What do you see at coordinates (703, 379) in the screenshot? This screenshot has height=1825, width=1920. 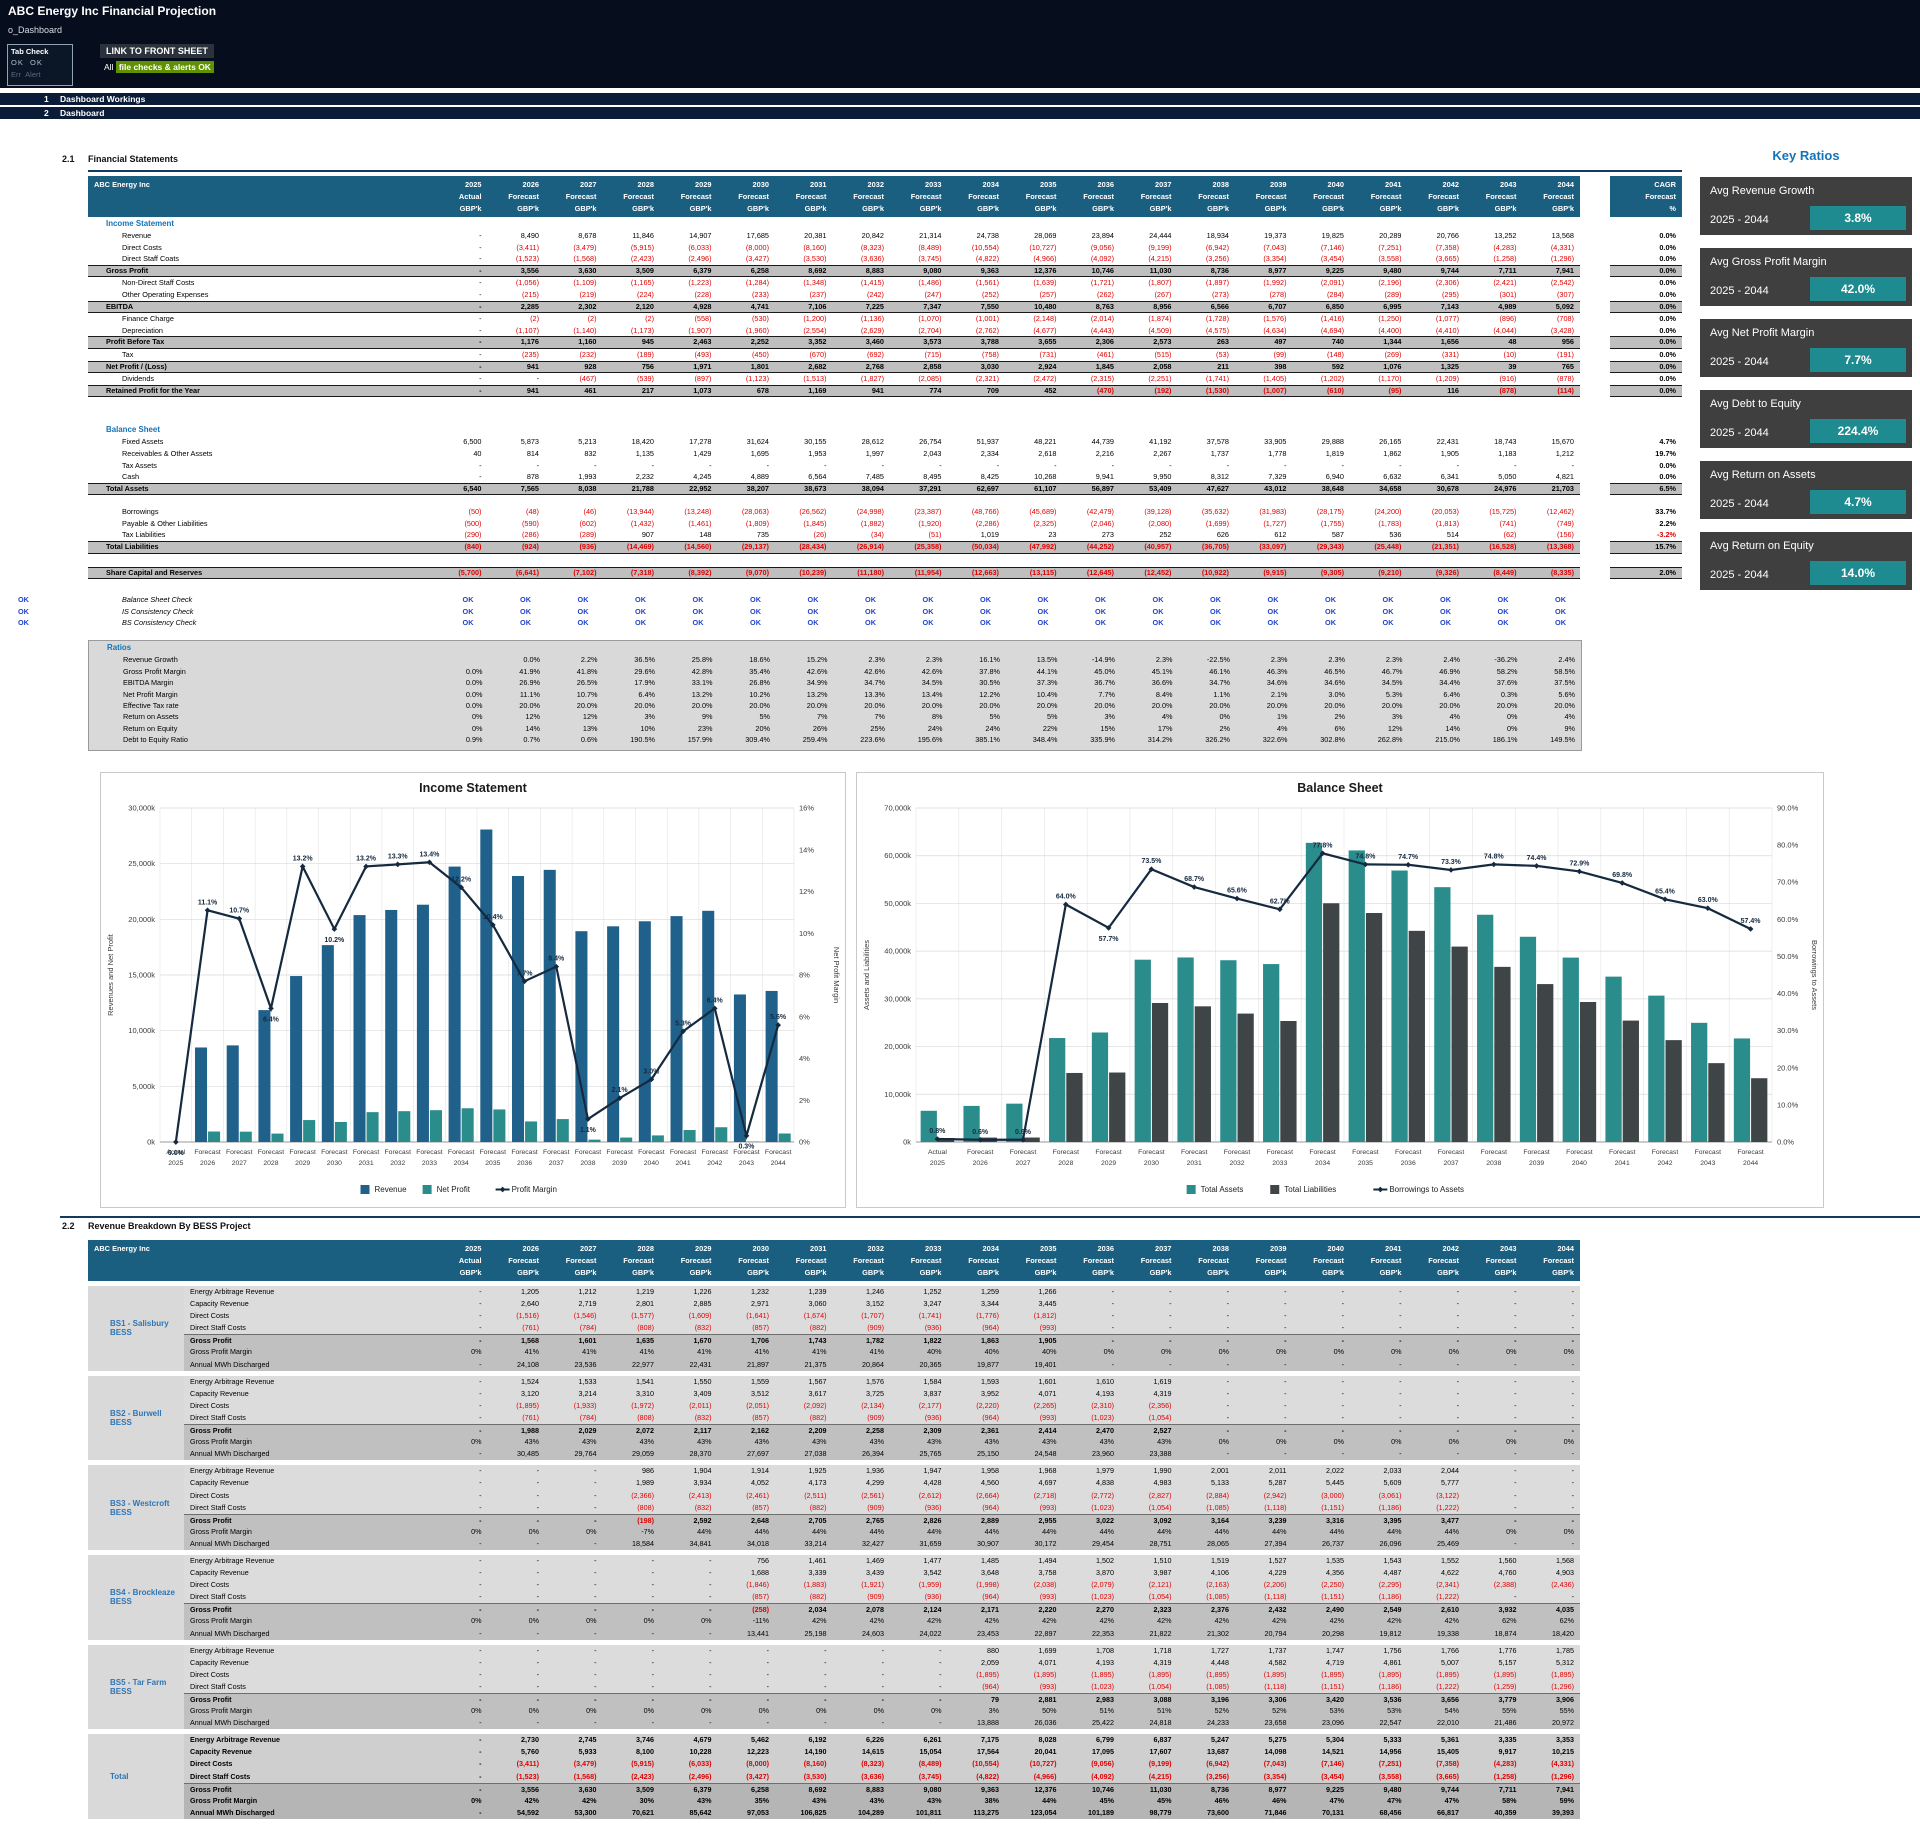 I see `cell: (897)` at bounding box center [703, 379].